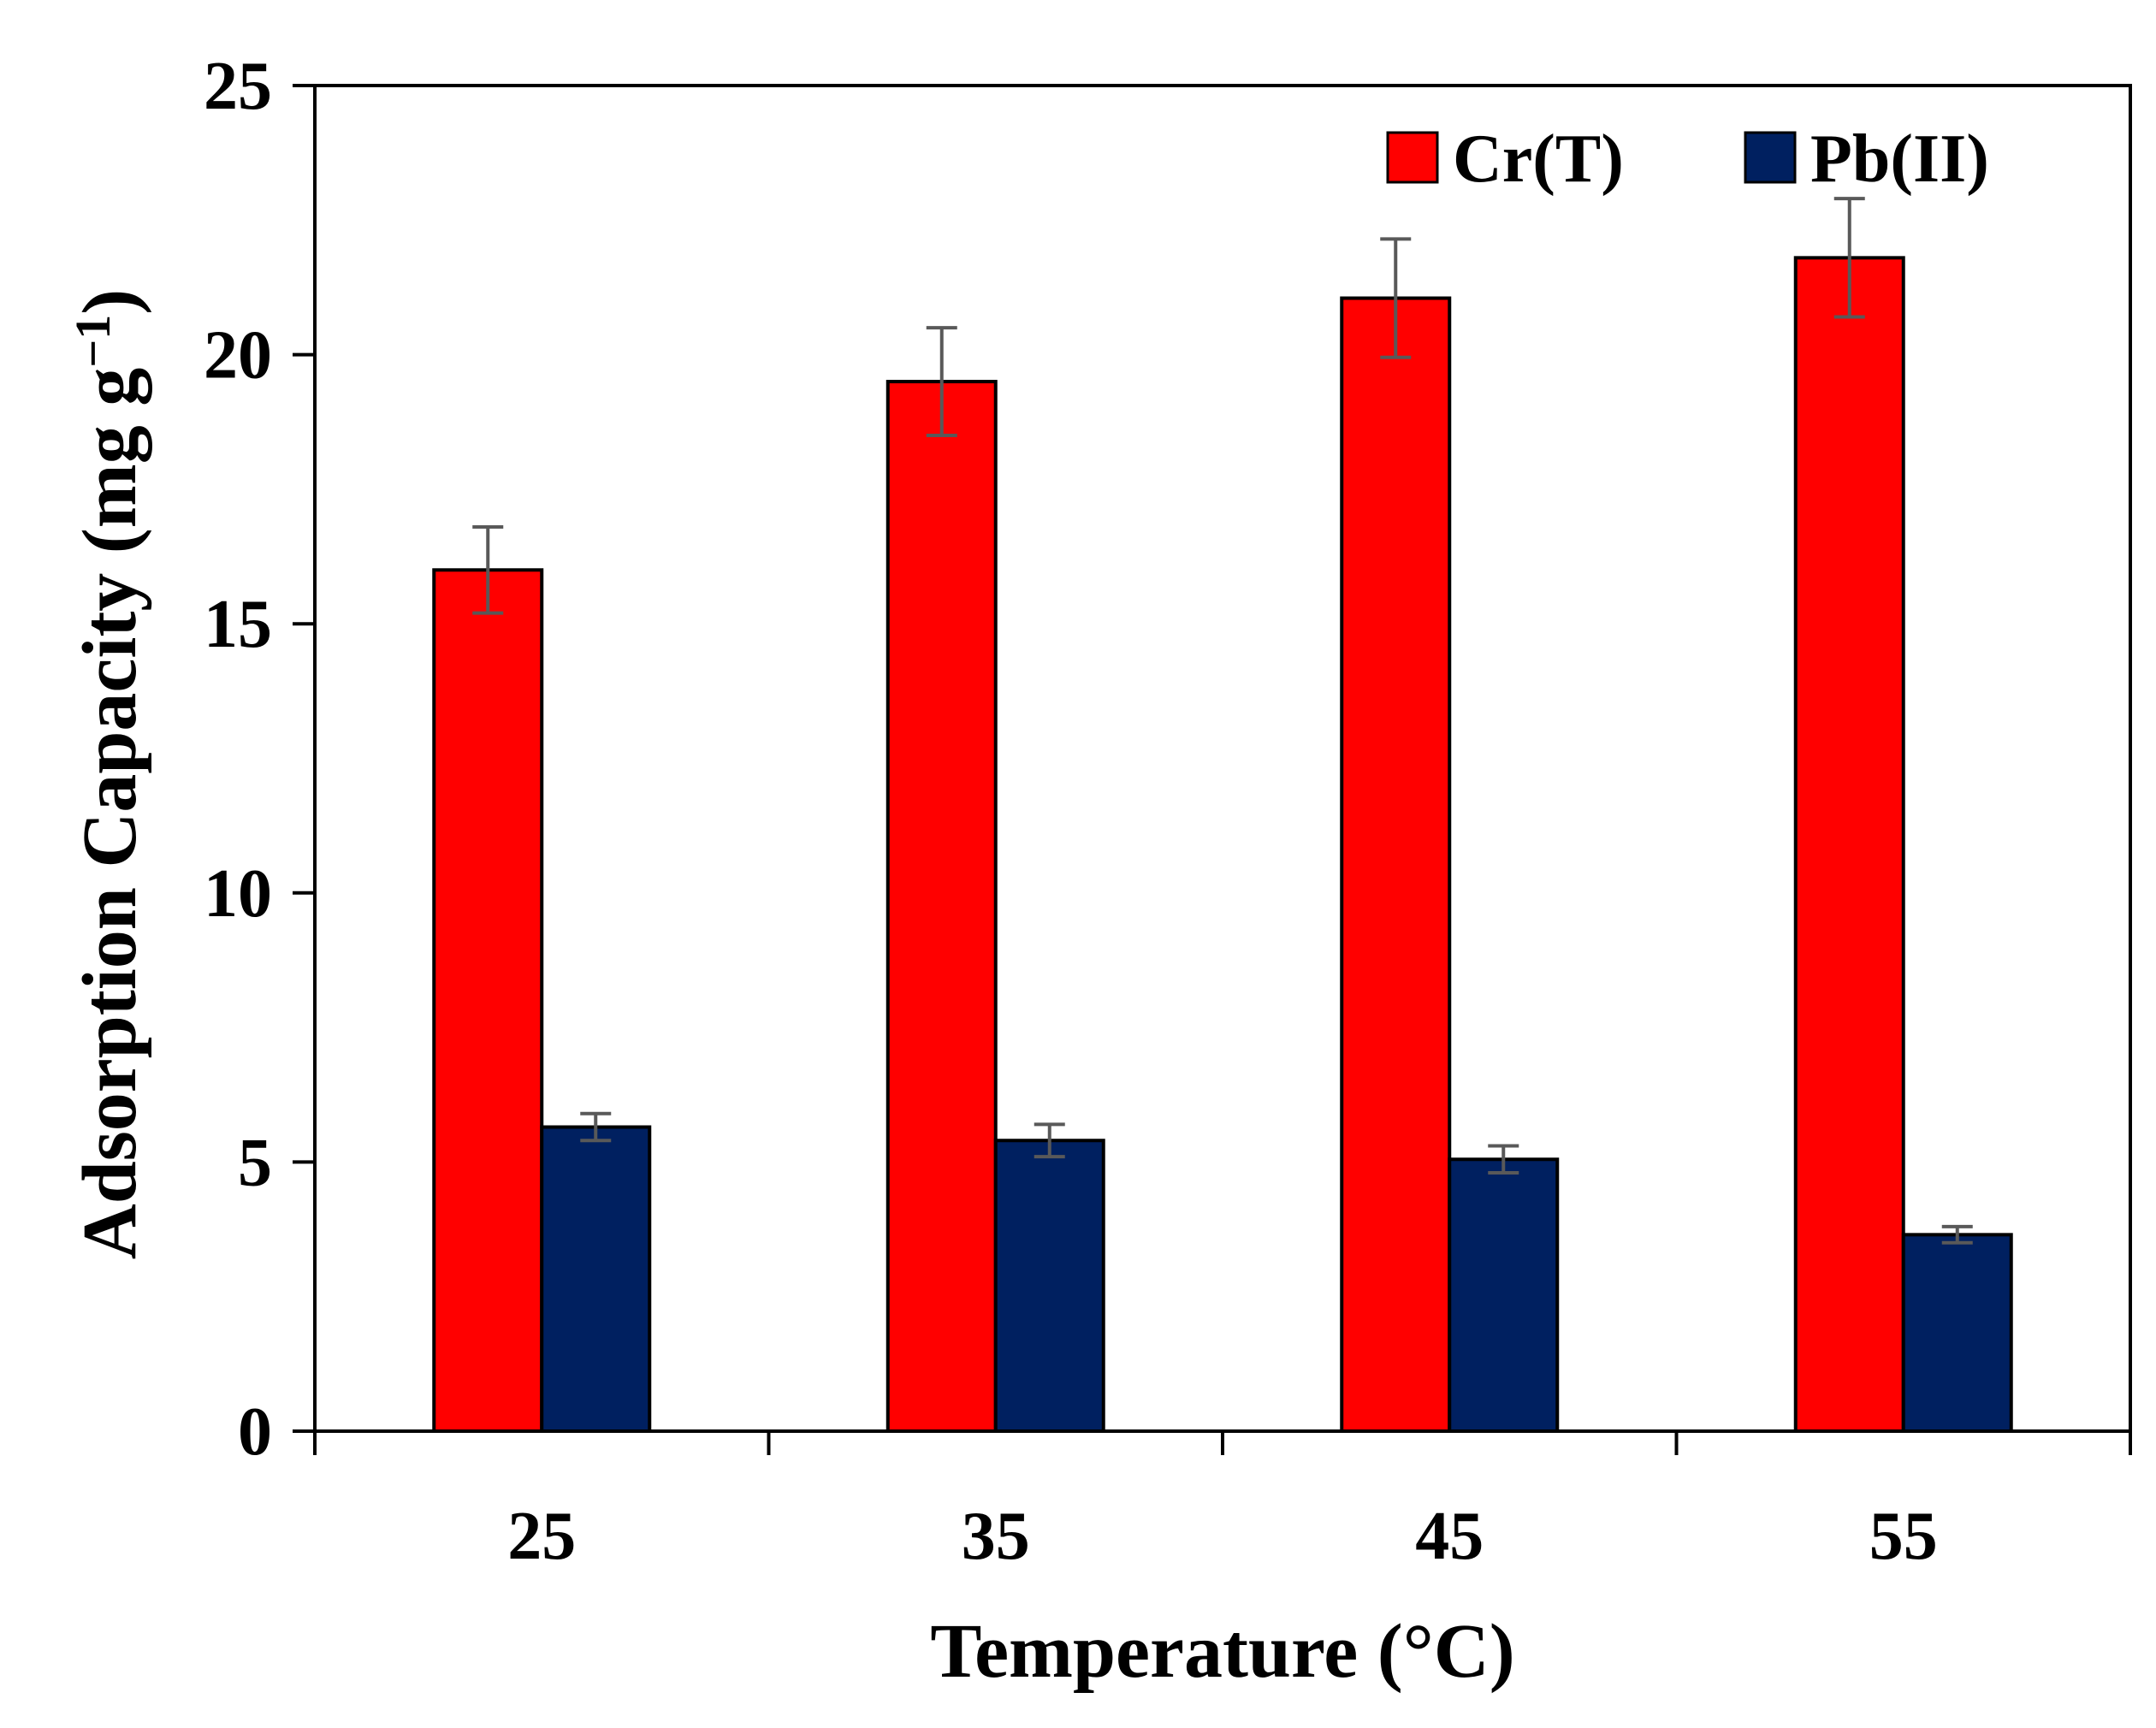 The width and height of the screenshot is (2156, 1728). I want to click on y-axis-title: Adsorption Capacity (mg g−1), so click(108, 774).